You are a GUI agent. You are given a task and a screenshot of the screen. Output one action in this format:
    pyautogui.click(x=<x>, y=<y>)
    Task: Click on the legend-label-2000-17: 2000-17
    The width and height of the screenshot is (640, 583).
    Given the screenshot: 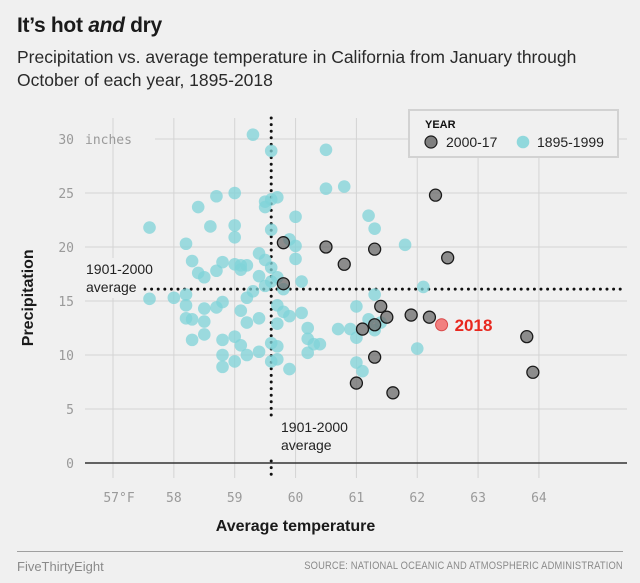 What is the action you would take?
    pyautogui.click(x=472, y=142)
    